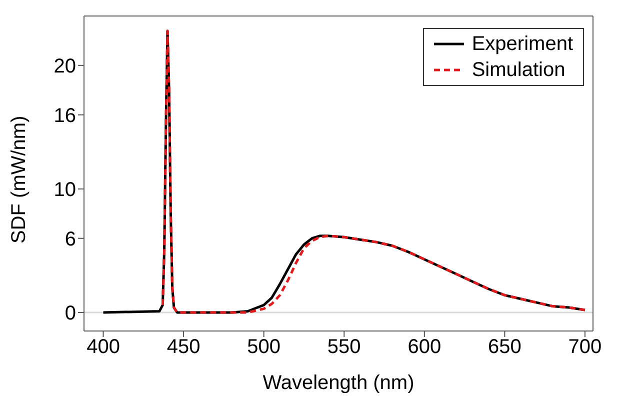 Image resolution: width=618 pixels, height=401 pixels. What do you see at coordinates (65, 115) in the screenshot?
I see `y-tick-label: 16` at bounding box center [65, 115].